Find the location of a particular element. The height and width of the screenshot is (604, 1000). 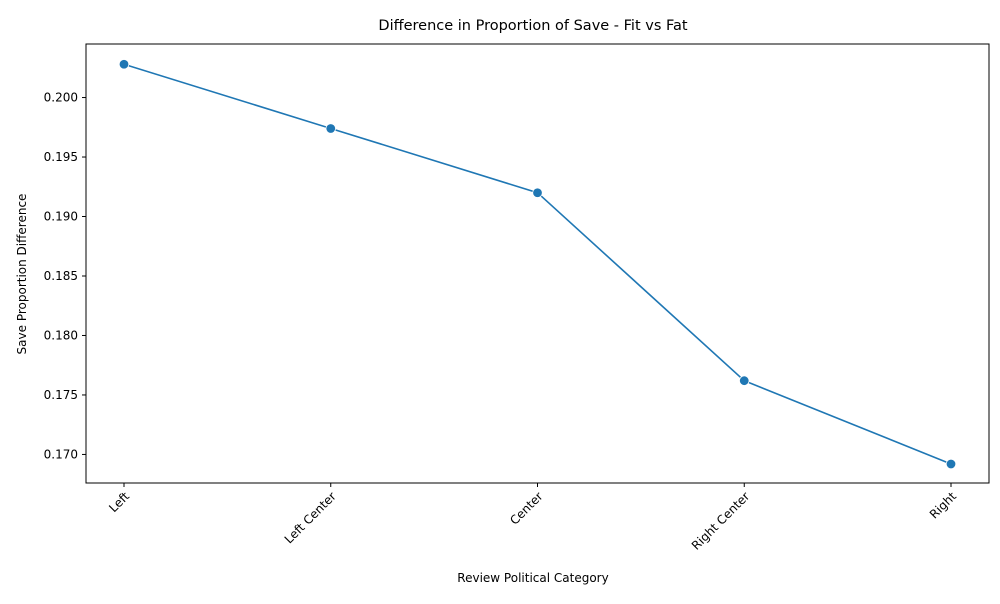

x-tick-label: Left Center is located at coordinates (310, 517).